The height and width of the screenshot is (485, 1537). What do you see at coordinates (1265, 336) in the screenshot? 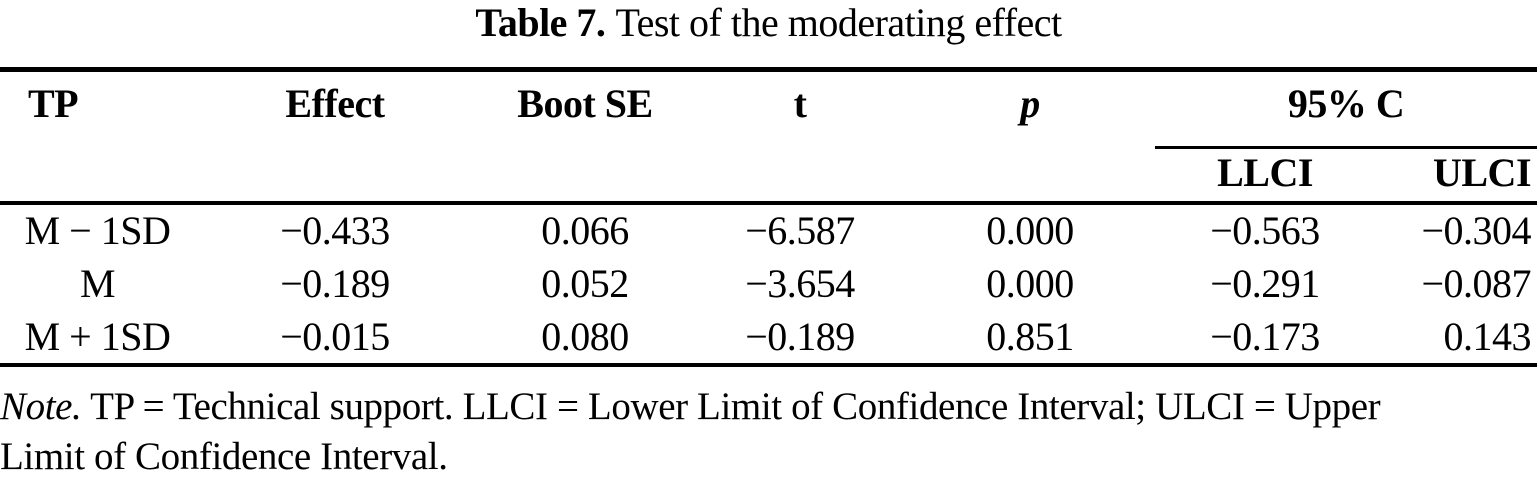
I see `llci-cell: −0.173` at bounding box center [1265, 336].